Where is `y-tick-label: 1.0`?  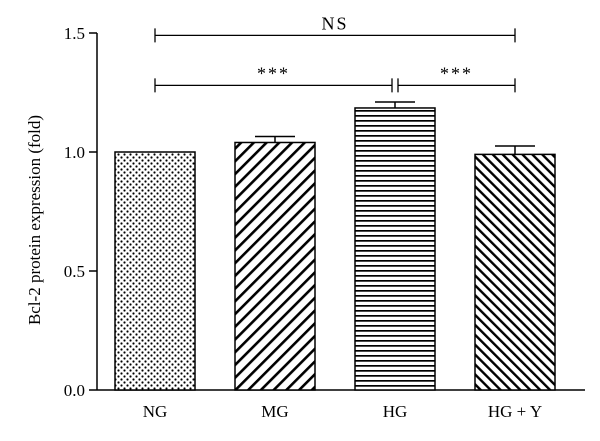 y-tick-label: 1.0 is located at coordinates (74, 152).